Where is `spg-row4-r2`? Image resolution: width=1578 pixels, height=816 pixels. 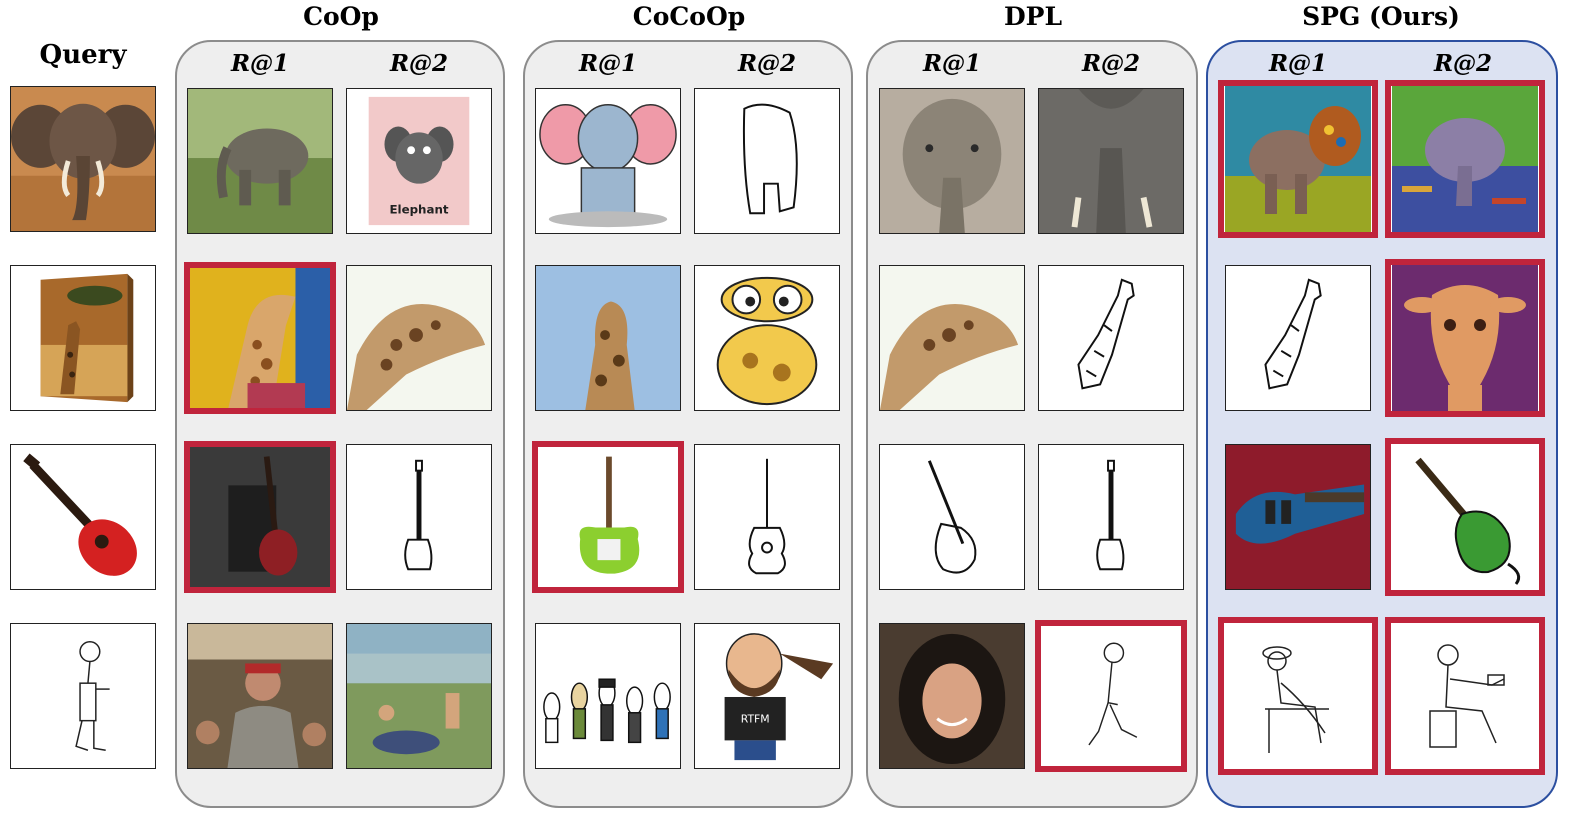
spg-row4-r2 is located at coordinates (1465, 696).